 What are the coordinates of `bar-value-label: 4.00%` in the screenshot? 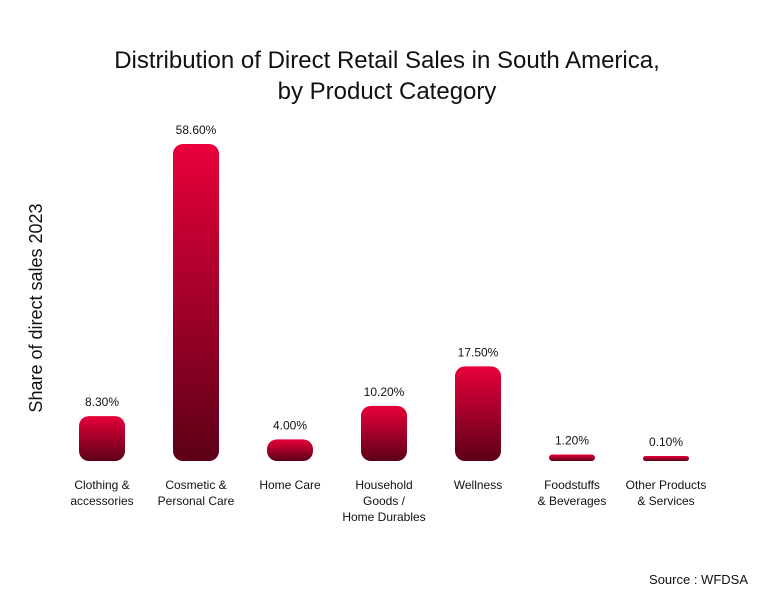 It's located at (290, 425).